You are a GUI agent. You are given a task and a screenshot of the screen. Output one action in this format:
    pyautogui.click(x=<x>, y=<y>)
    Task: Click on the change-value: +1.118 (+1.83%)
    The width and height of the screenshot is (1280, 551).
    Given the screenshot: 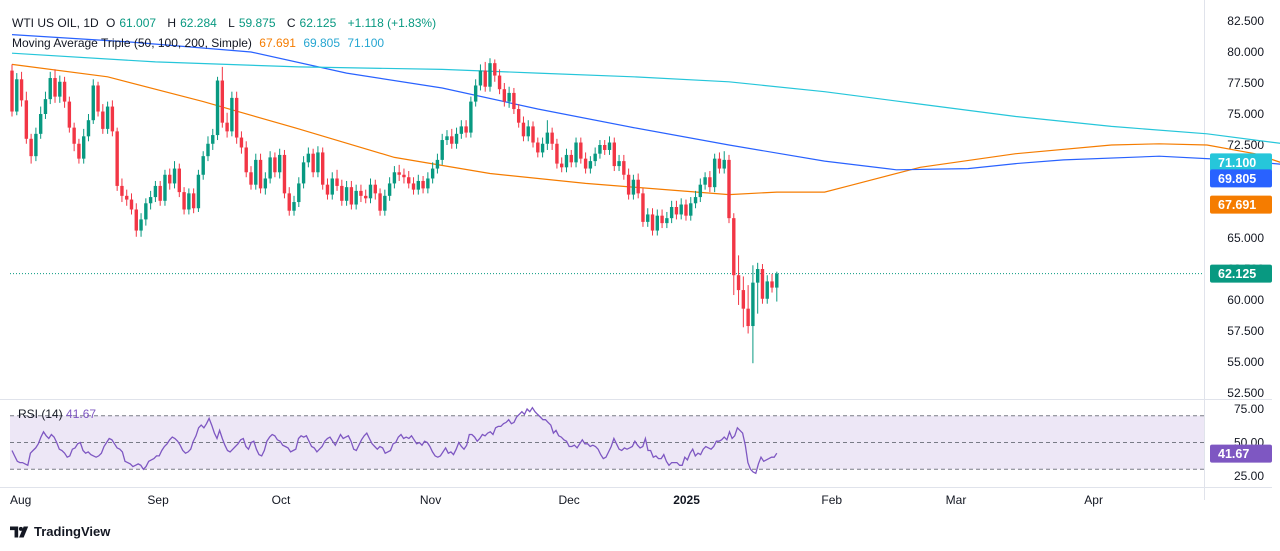 What is the action you would take?
    pyautogui.click(x=392, y=23)
    